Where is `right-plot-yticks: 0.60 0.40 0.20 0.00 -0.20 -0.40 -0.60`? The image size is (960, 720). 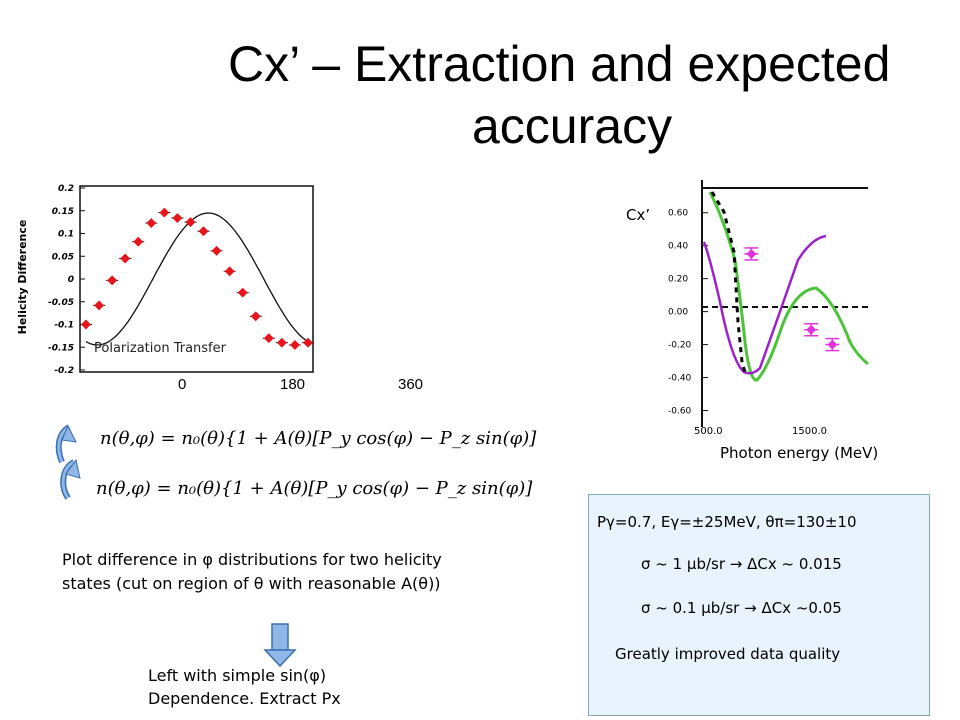
right-plot-yticks: 0.60 0.40 0.20 0.00 -0.20 -0.40 -0.60 is located at coordinates (688, 313).